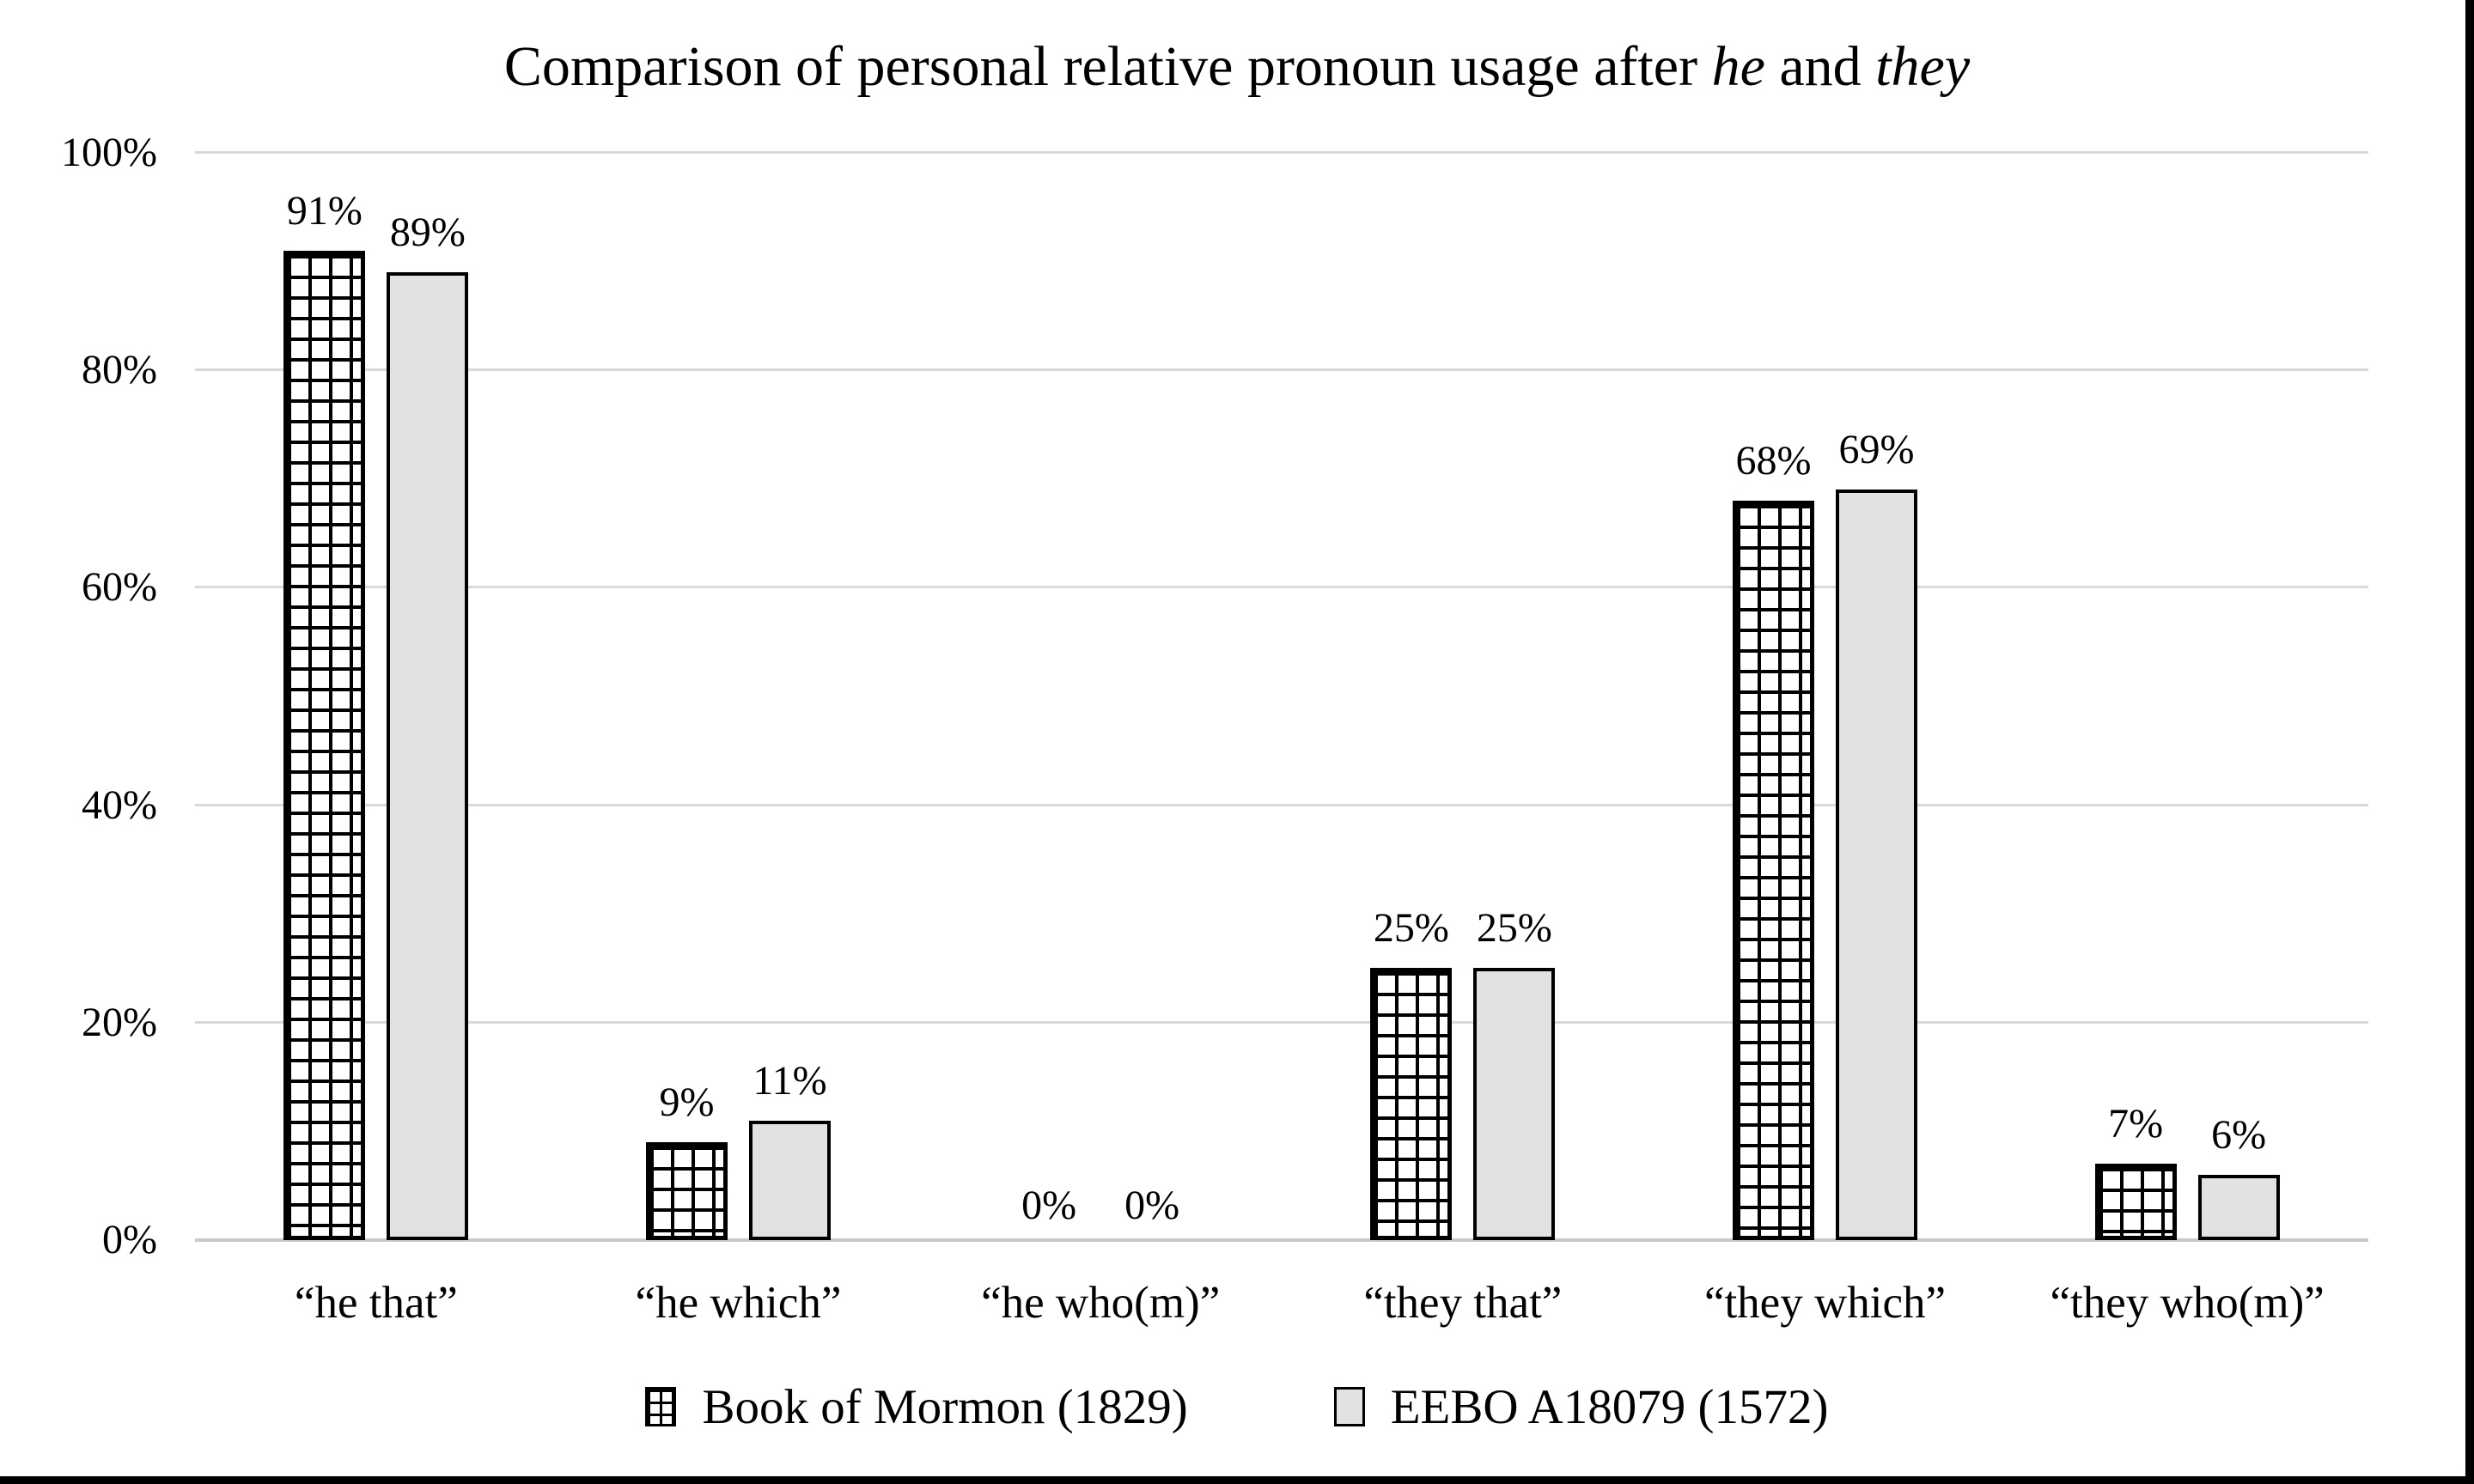 The image size is (2474, 1484). Describe the element at coordinates (1281, 1240) in the screenshot. I see `x-axis-line` at that location.